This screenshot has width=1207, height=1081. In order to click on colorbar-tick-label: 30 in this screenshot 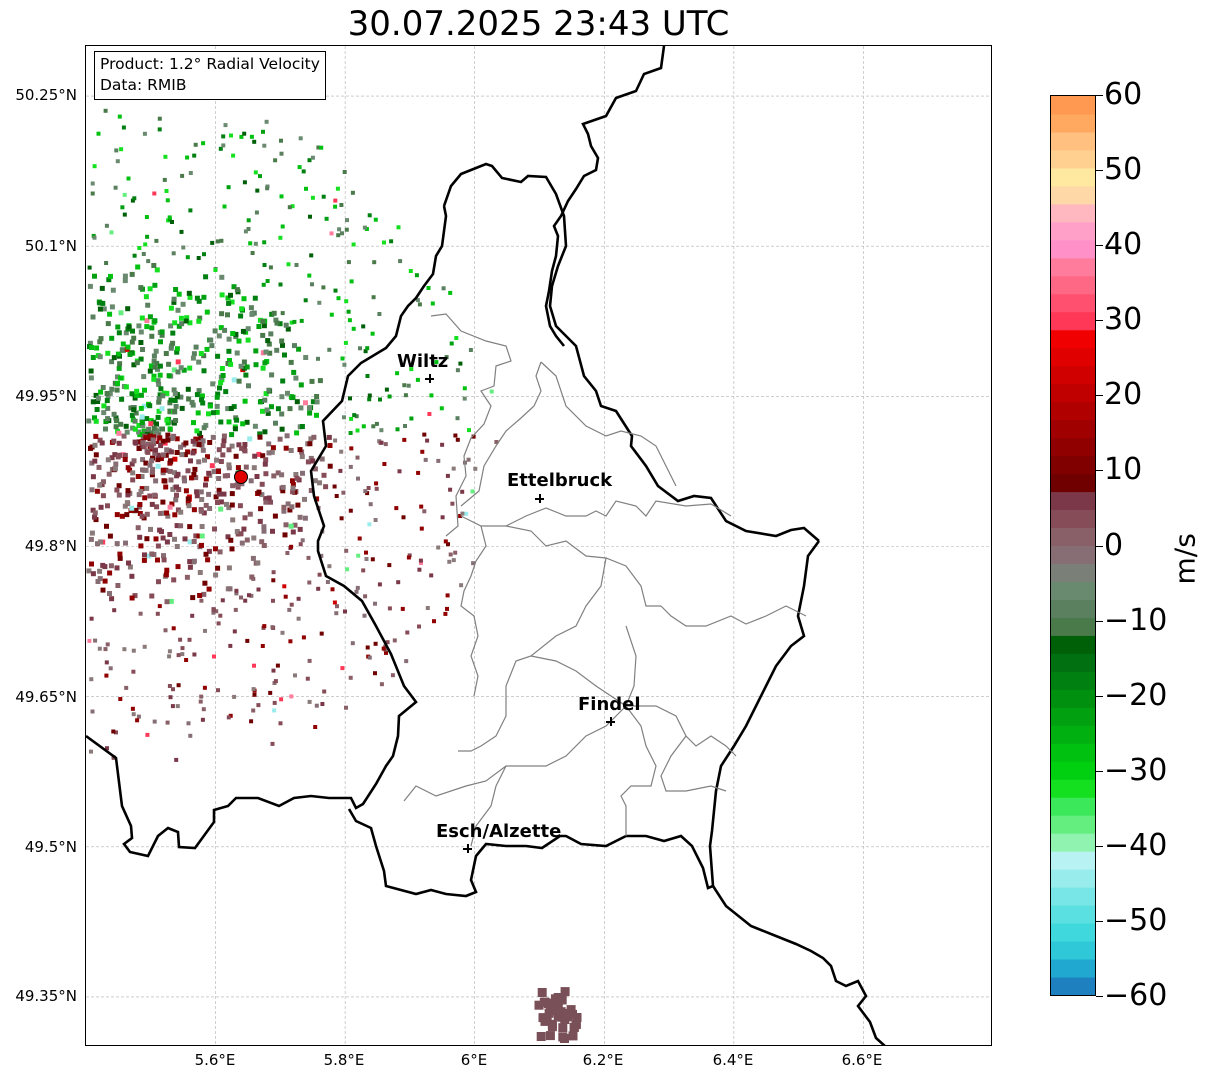, I will do `click(1123, 320)`.